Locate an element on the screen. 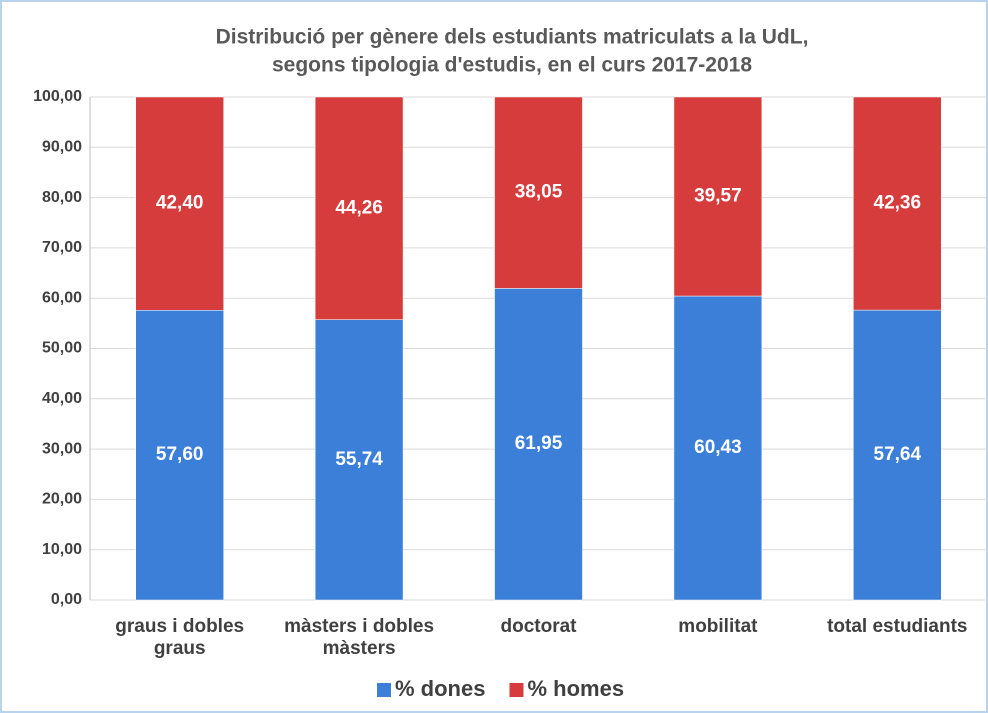 This screenshot has height=713, width=988. x-tick-label: total estudiants is located at coordinates (897, 626).